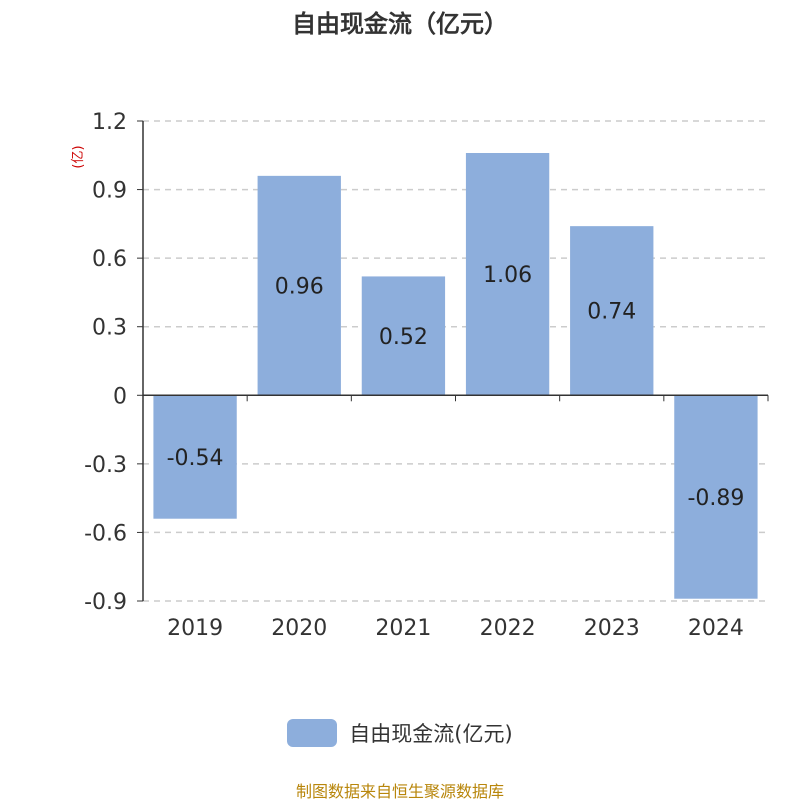 The height and width of the screenshot is (802, 800). What do you see at coordinates (120, 396) in the screenshot?
I see `y-tick-label: 0` at bounding box center [120, 396].